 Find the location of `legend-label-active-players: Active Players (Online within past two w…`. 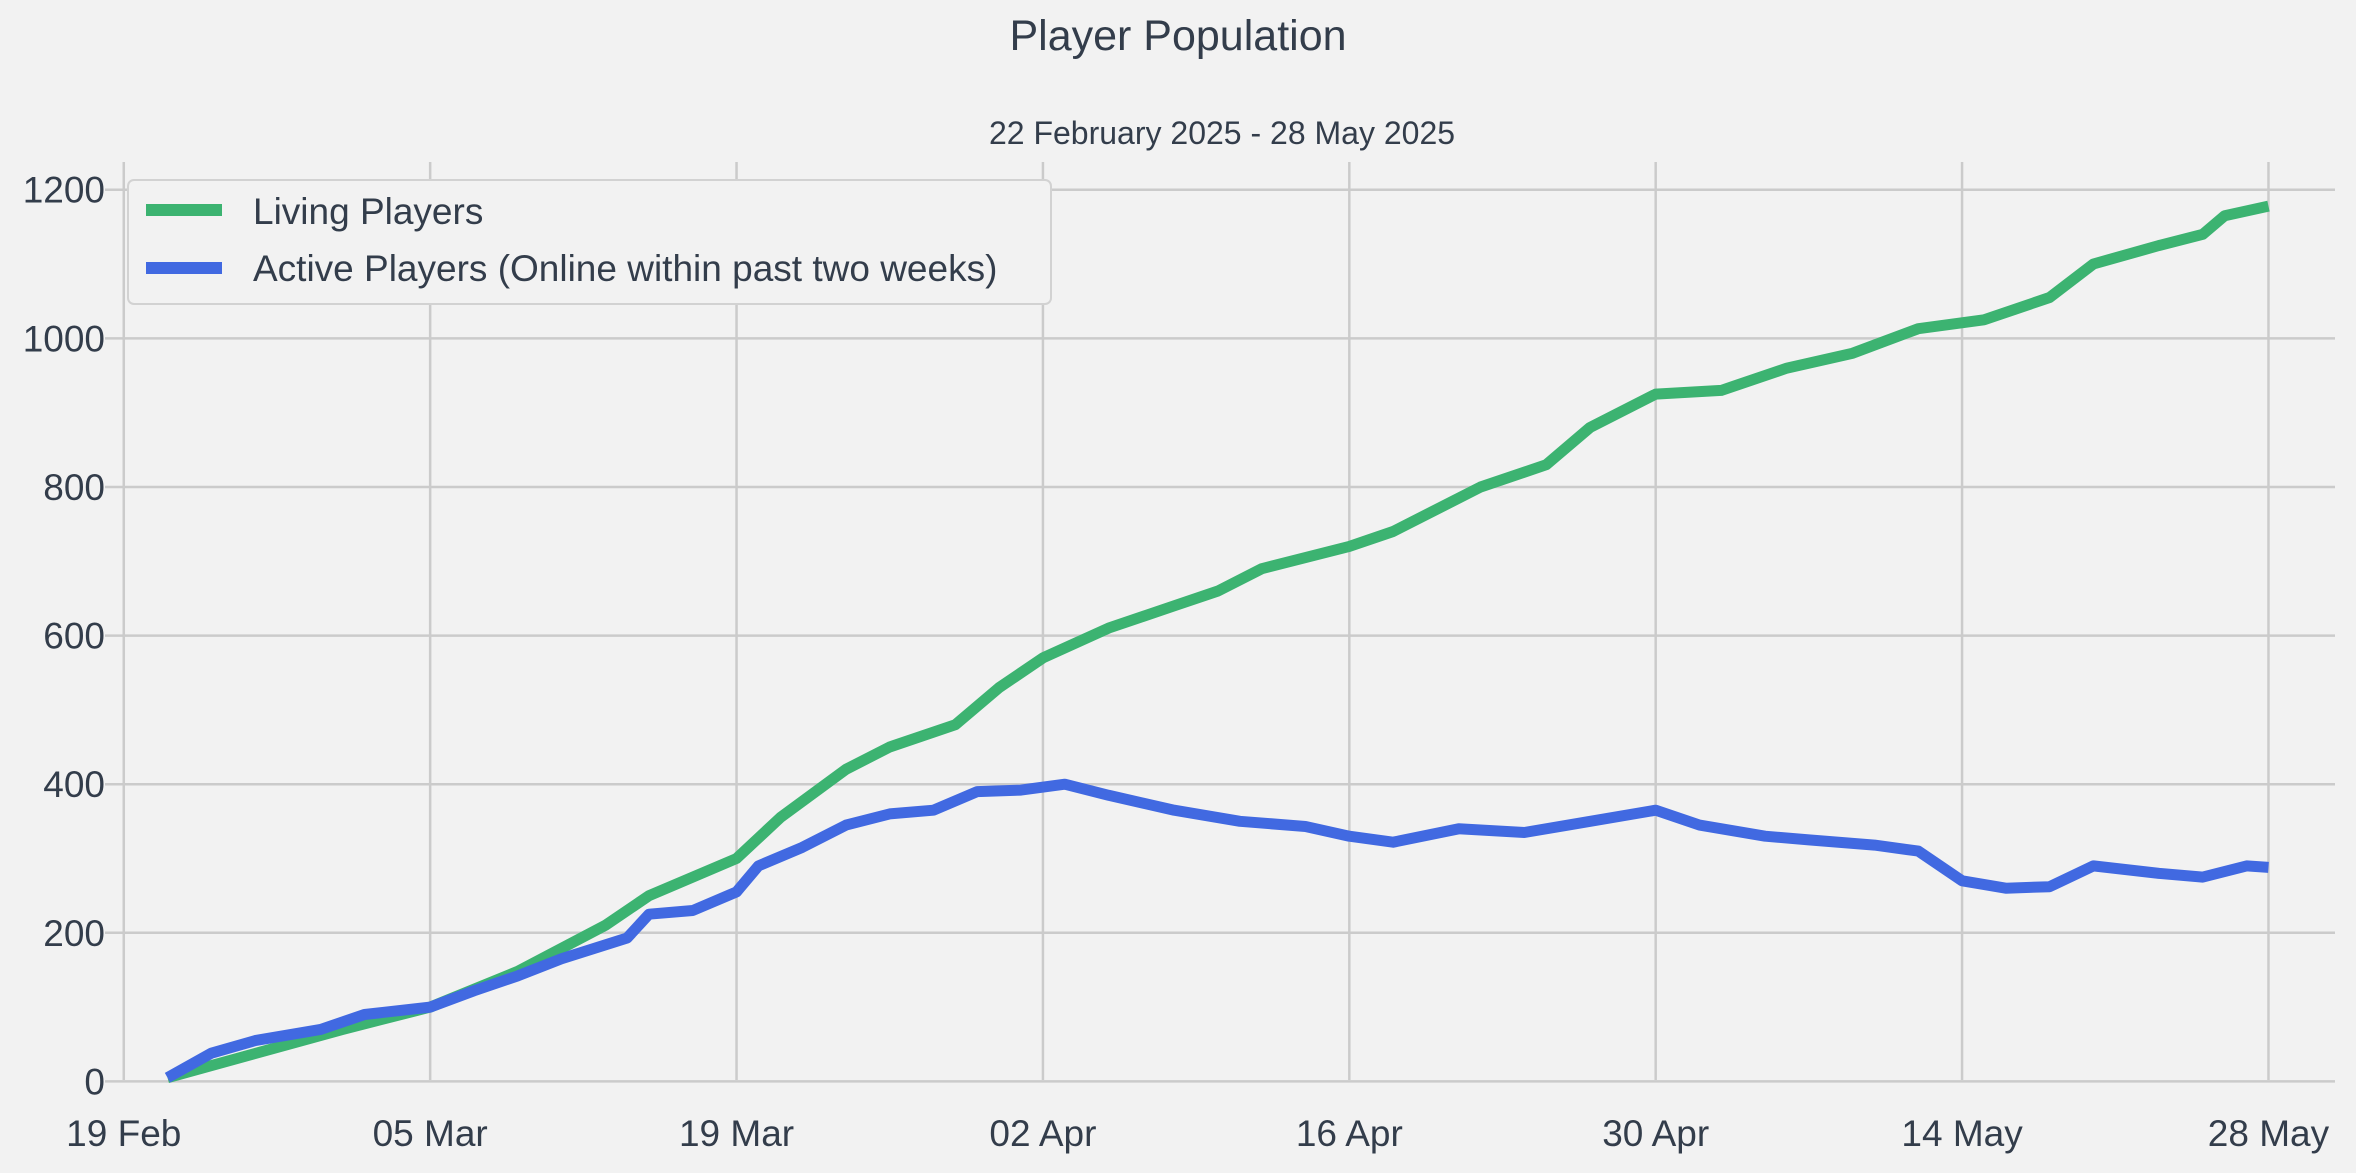

legend-label-active-players: Active Players (Online within past two w… is located at coordinates (625, 268).